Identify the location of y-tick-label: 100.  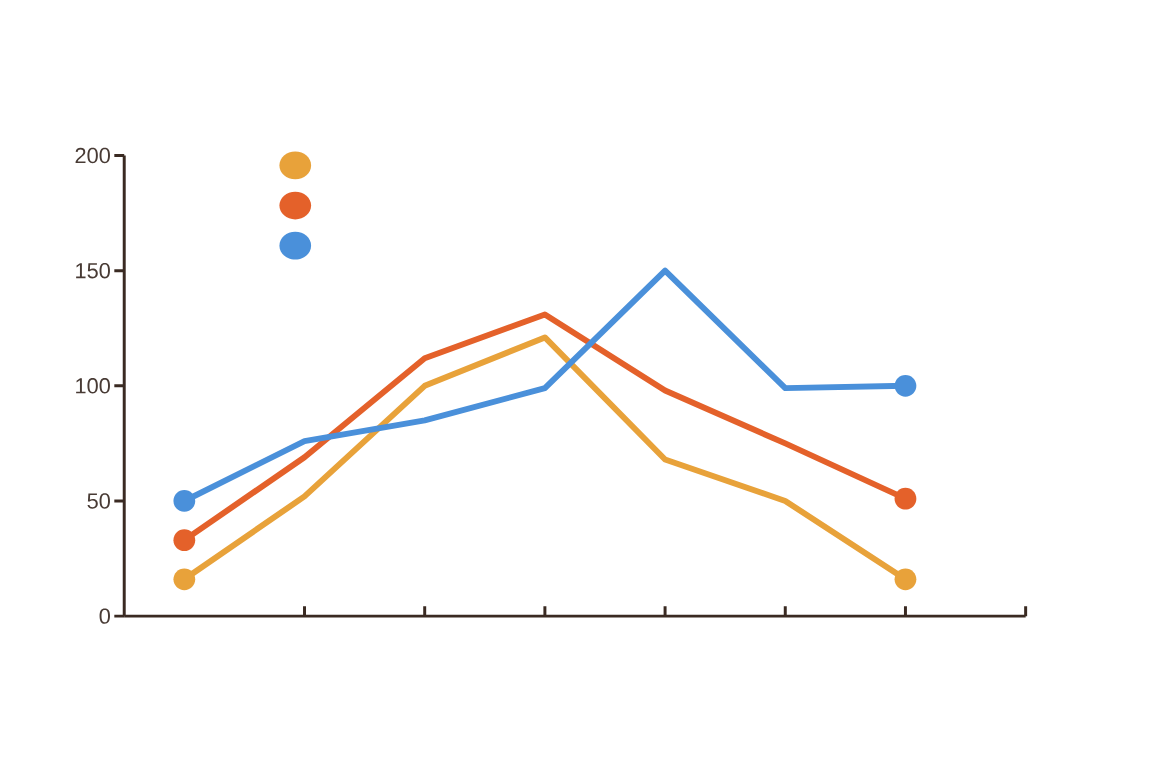
(93, 386).